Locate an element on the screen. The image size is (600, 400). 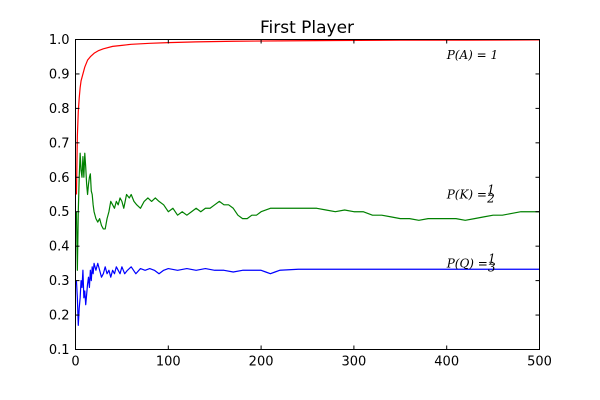
chart-title: First Player is located at coordinates (307, 28).